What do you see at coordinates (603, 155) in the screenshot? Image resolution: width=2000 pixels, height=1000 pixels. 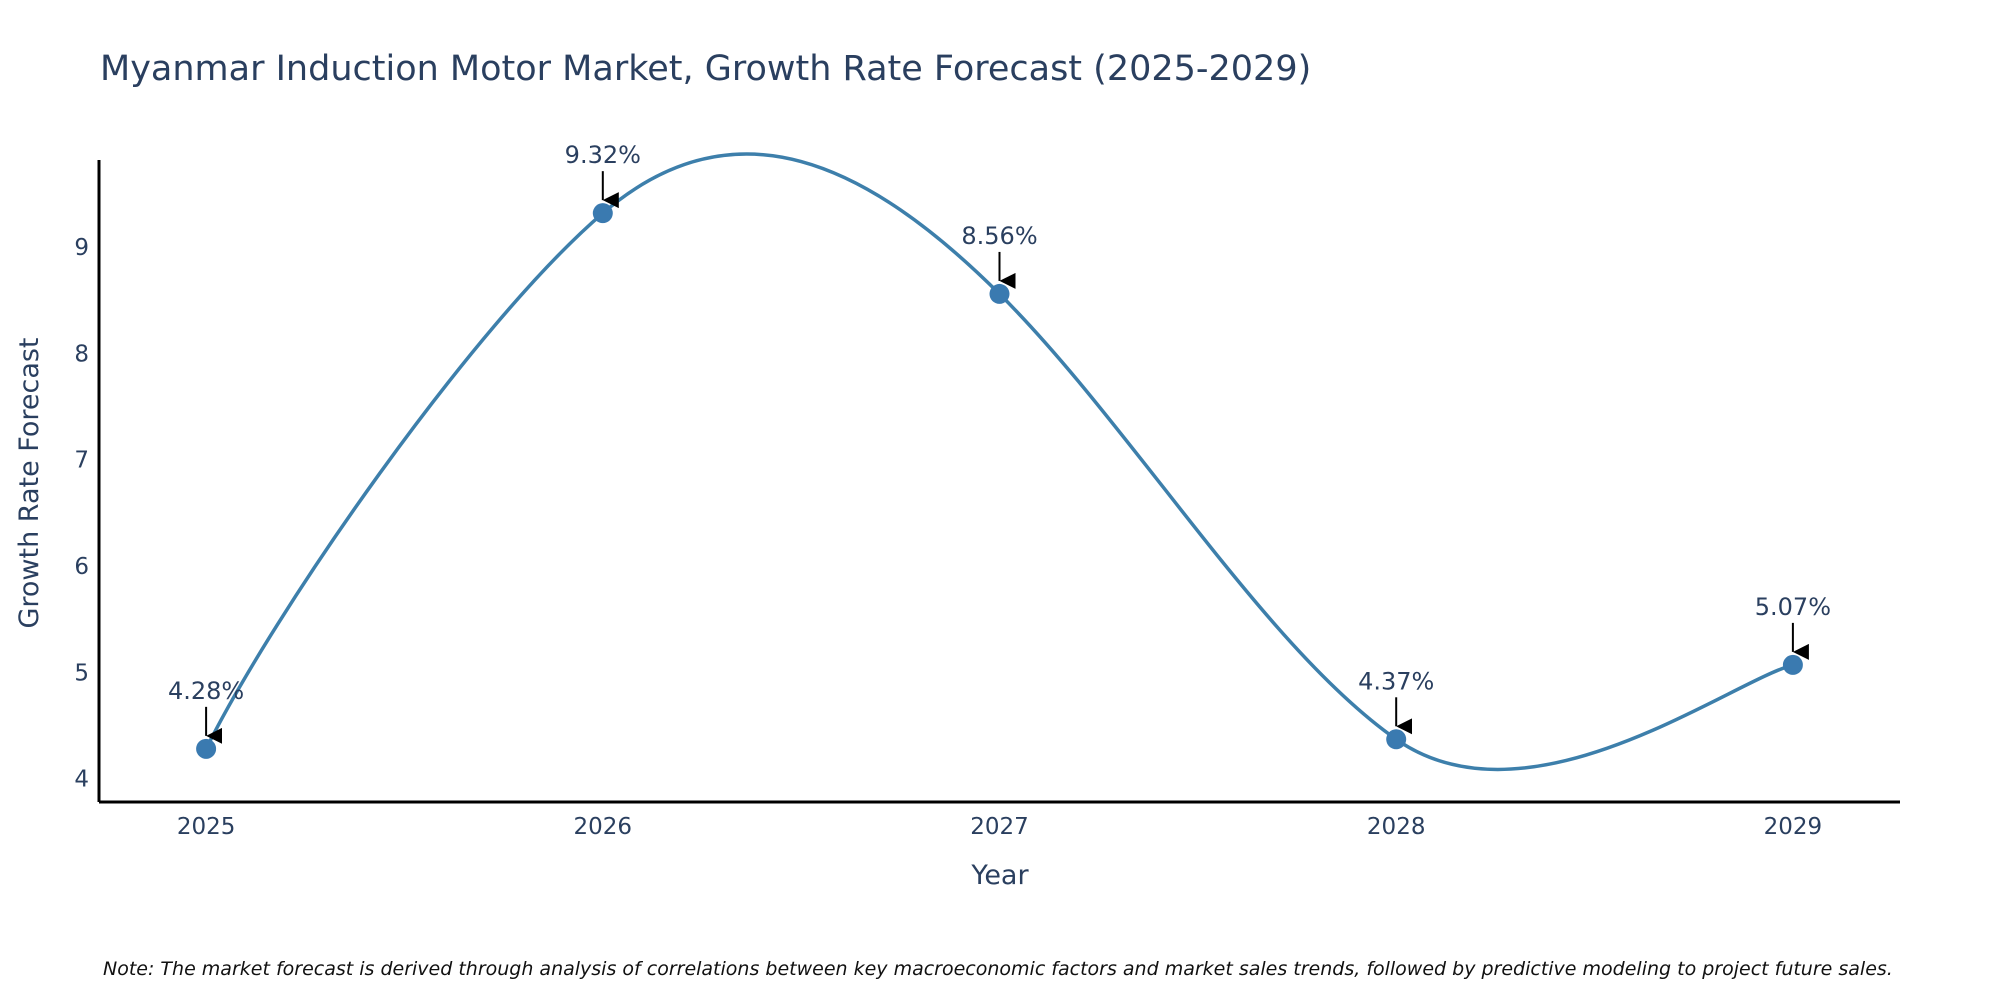 I see `data-label: 9.32%` at bounding box center [603, 155].